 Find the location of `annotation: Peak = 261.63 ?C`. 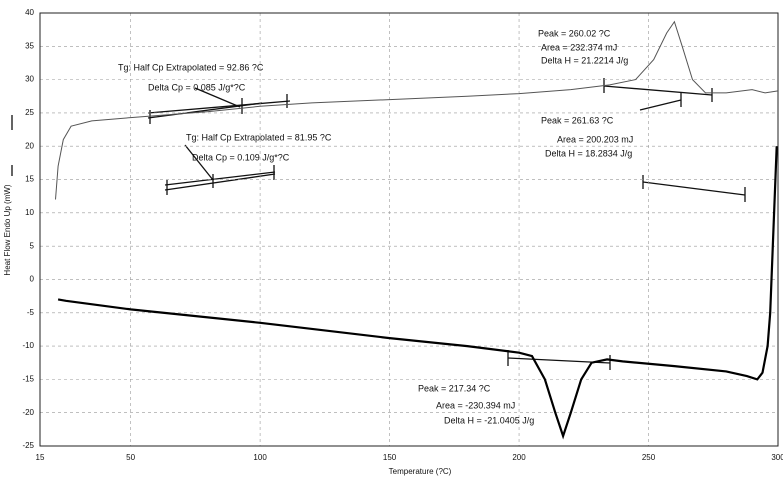

annotation: Peak = 261.63 ?C is located at coordinates (577, 120).